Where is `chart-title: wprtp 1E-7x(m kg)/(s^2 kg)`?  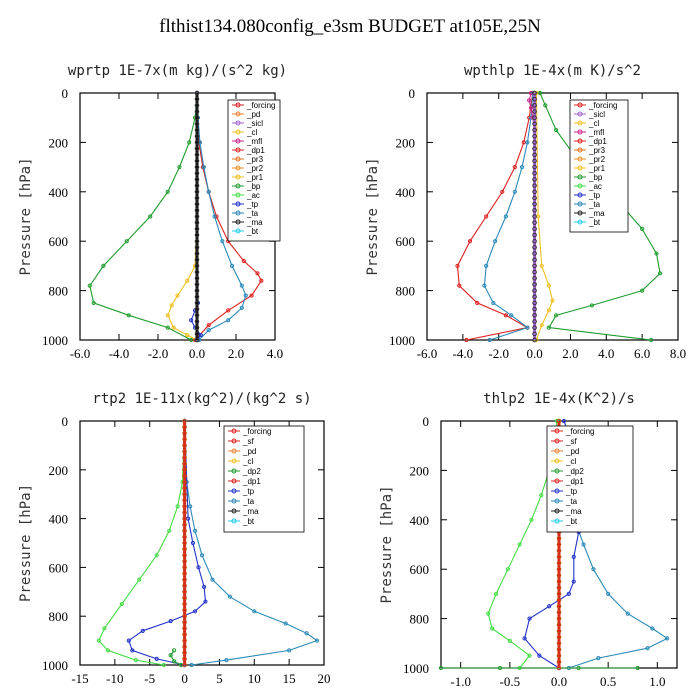
chart-title: wprtp 1E-7x(m kg)/(s^2 kg) is located at coordinates (177, 71).